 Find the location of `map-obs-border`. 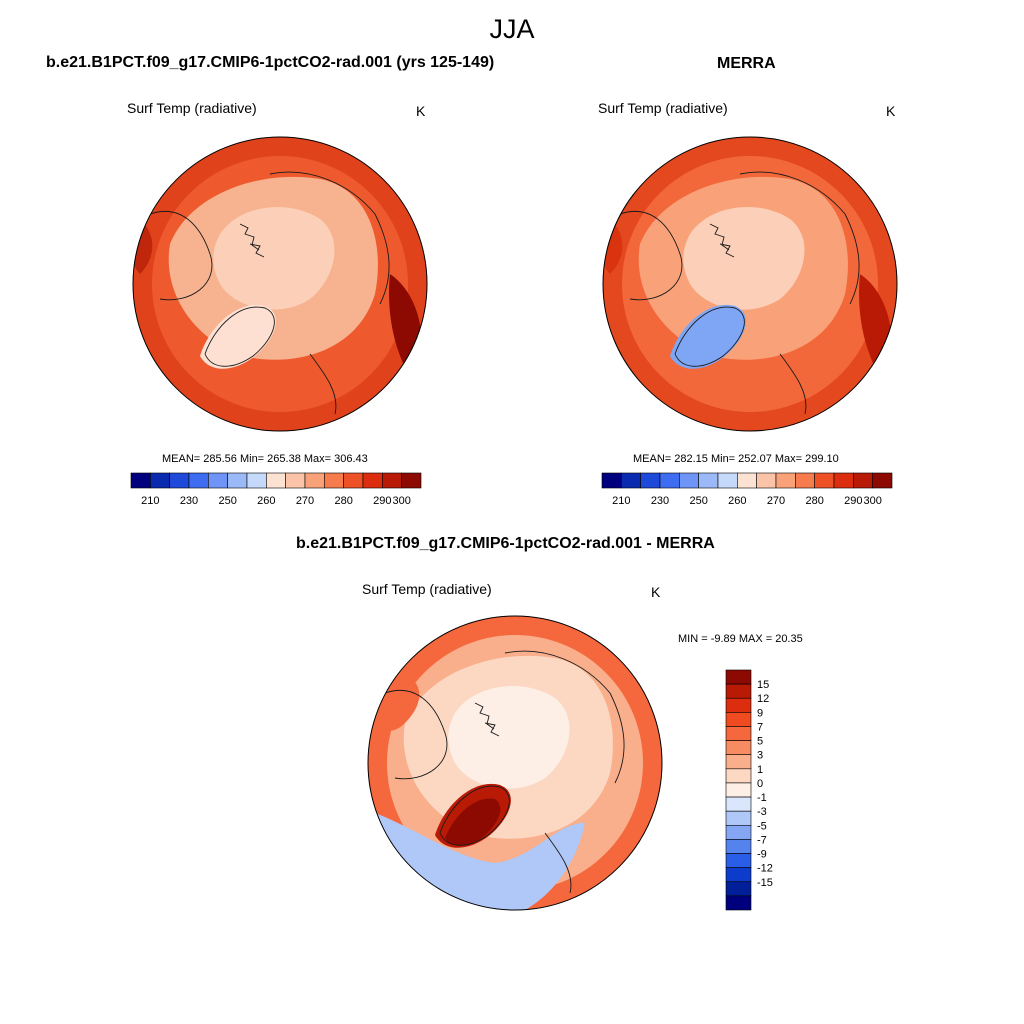

map-obs-border is located at coordinates (750, 284).